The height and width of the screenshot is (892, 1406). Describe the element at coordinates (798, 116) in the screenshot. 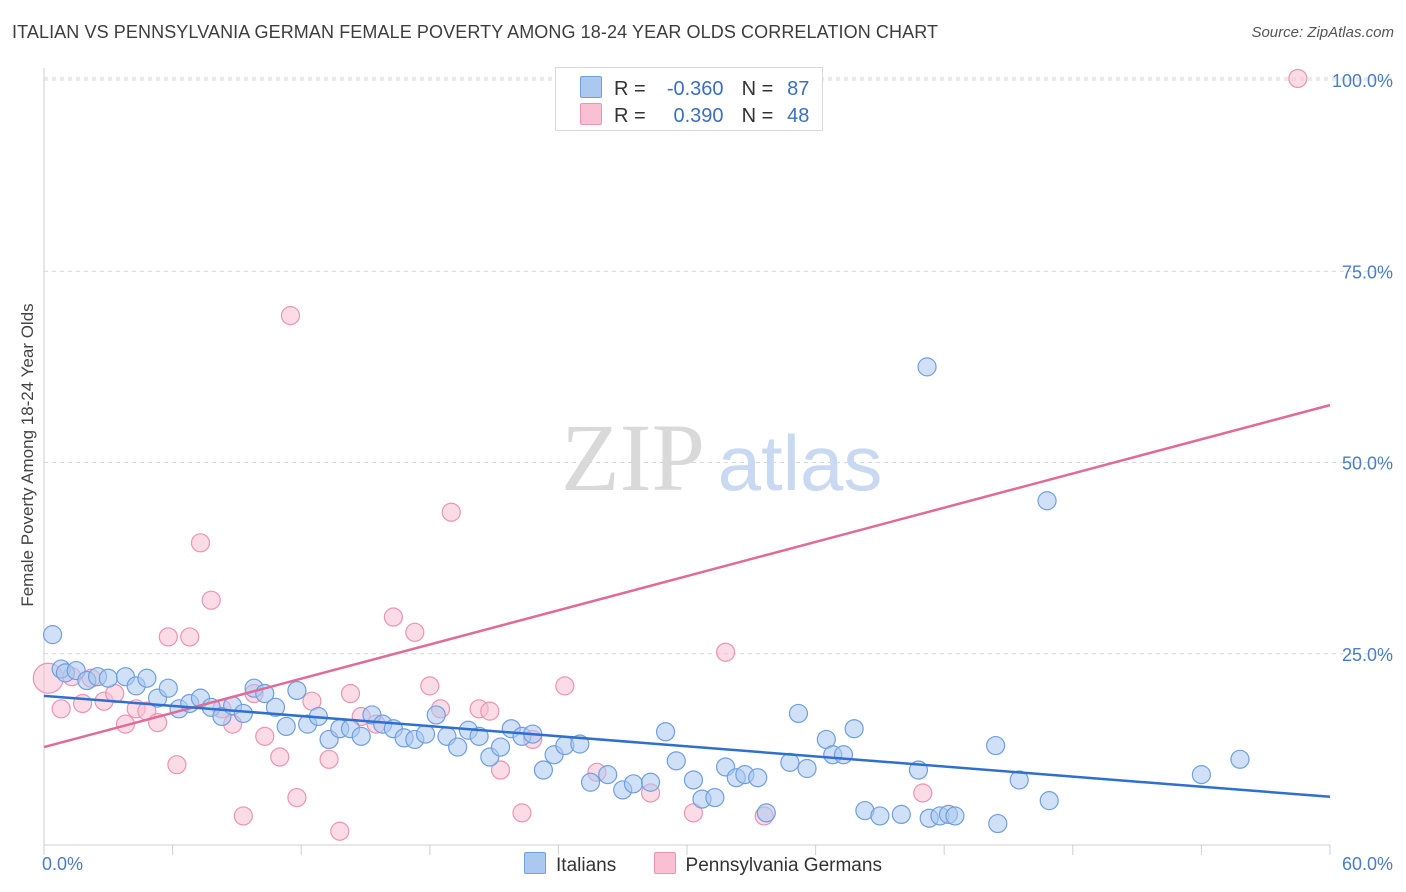

I see `legend-n-value: 48` at that location.